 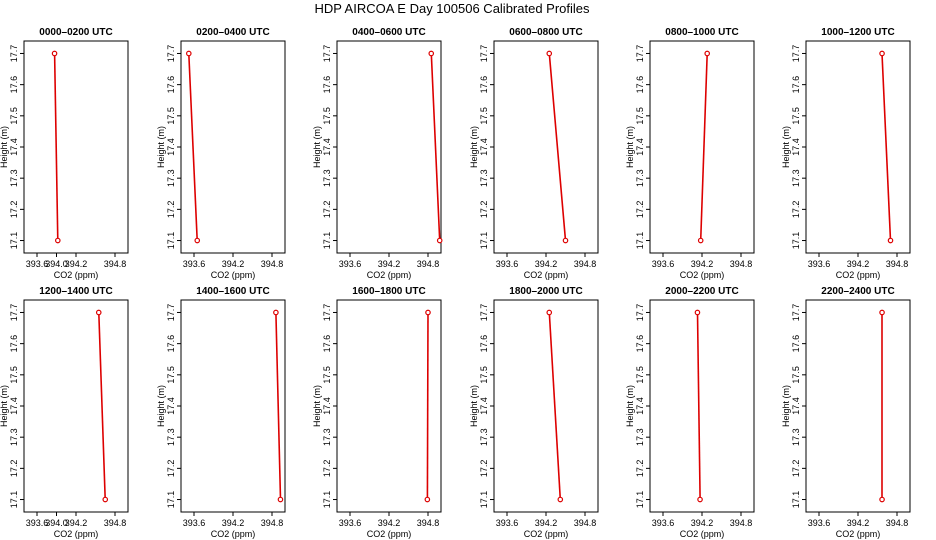 I want to click on y-tick-label: 17.5, so click(x=14, y=375).